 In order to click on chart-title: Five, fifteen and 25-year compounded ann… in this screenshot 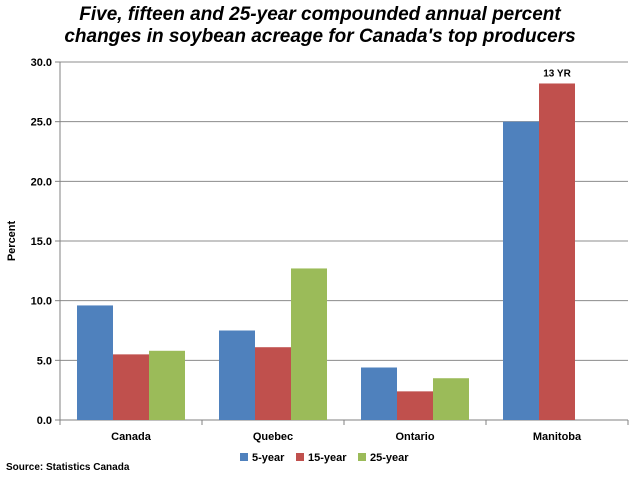, I will do `click(320, 26)`.